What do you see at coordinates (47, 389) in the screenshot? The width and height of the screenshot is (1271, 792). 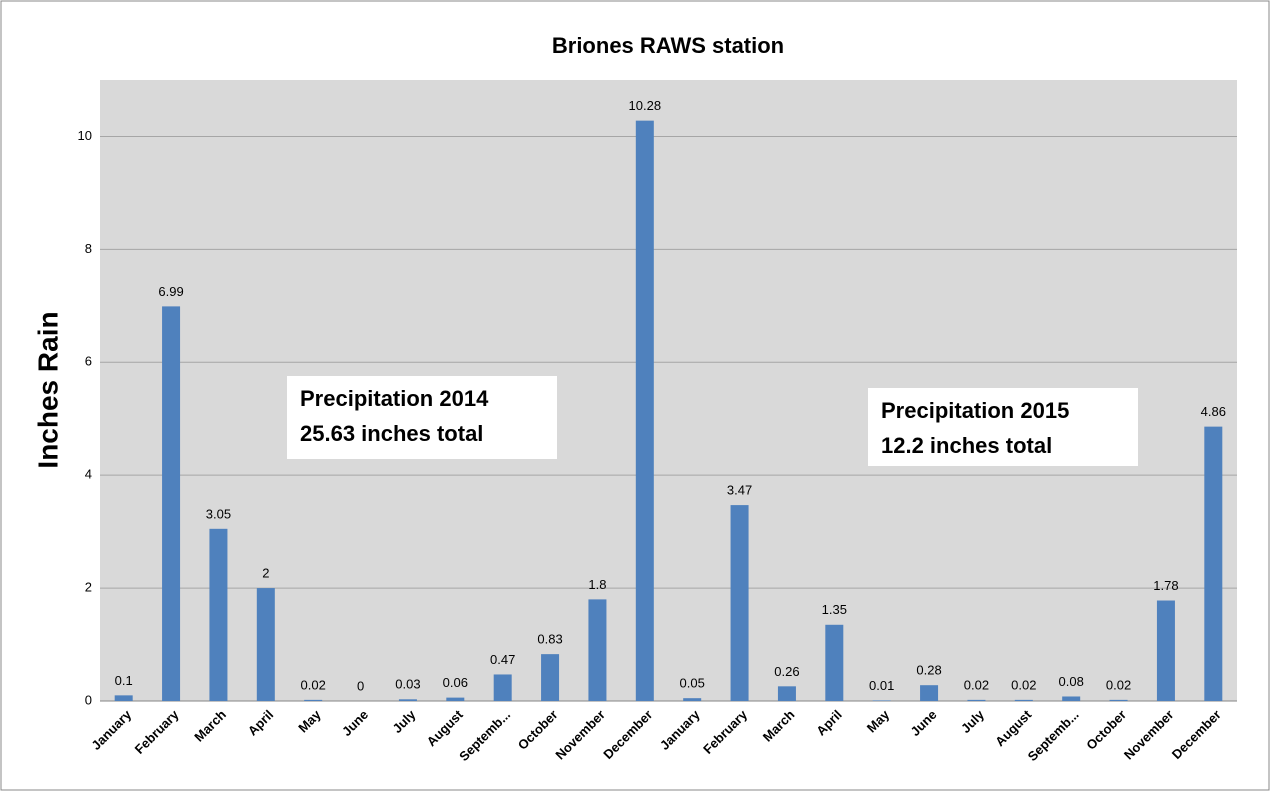 I see `y-axis-label: Inches Rain` at bounding box center [47, 389].